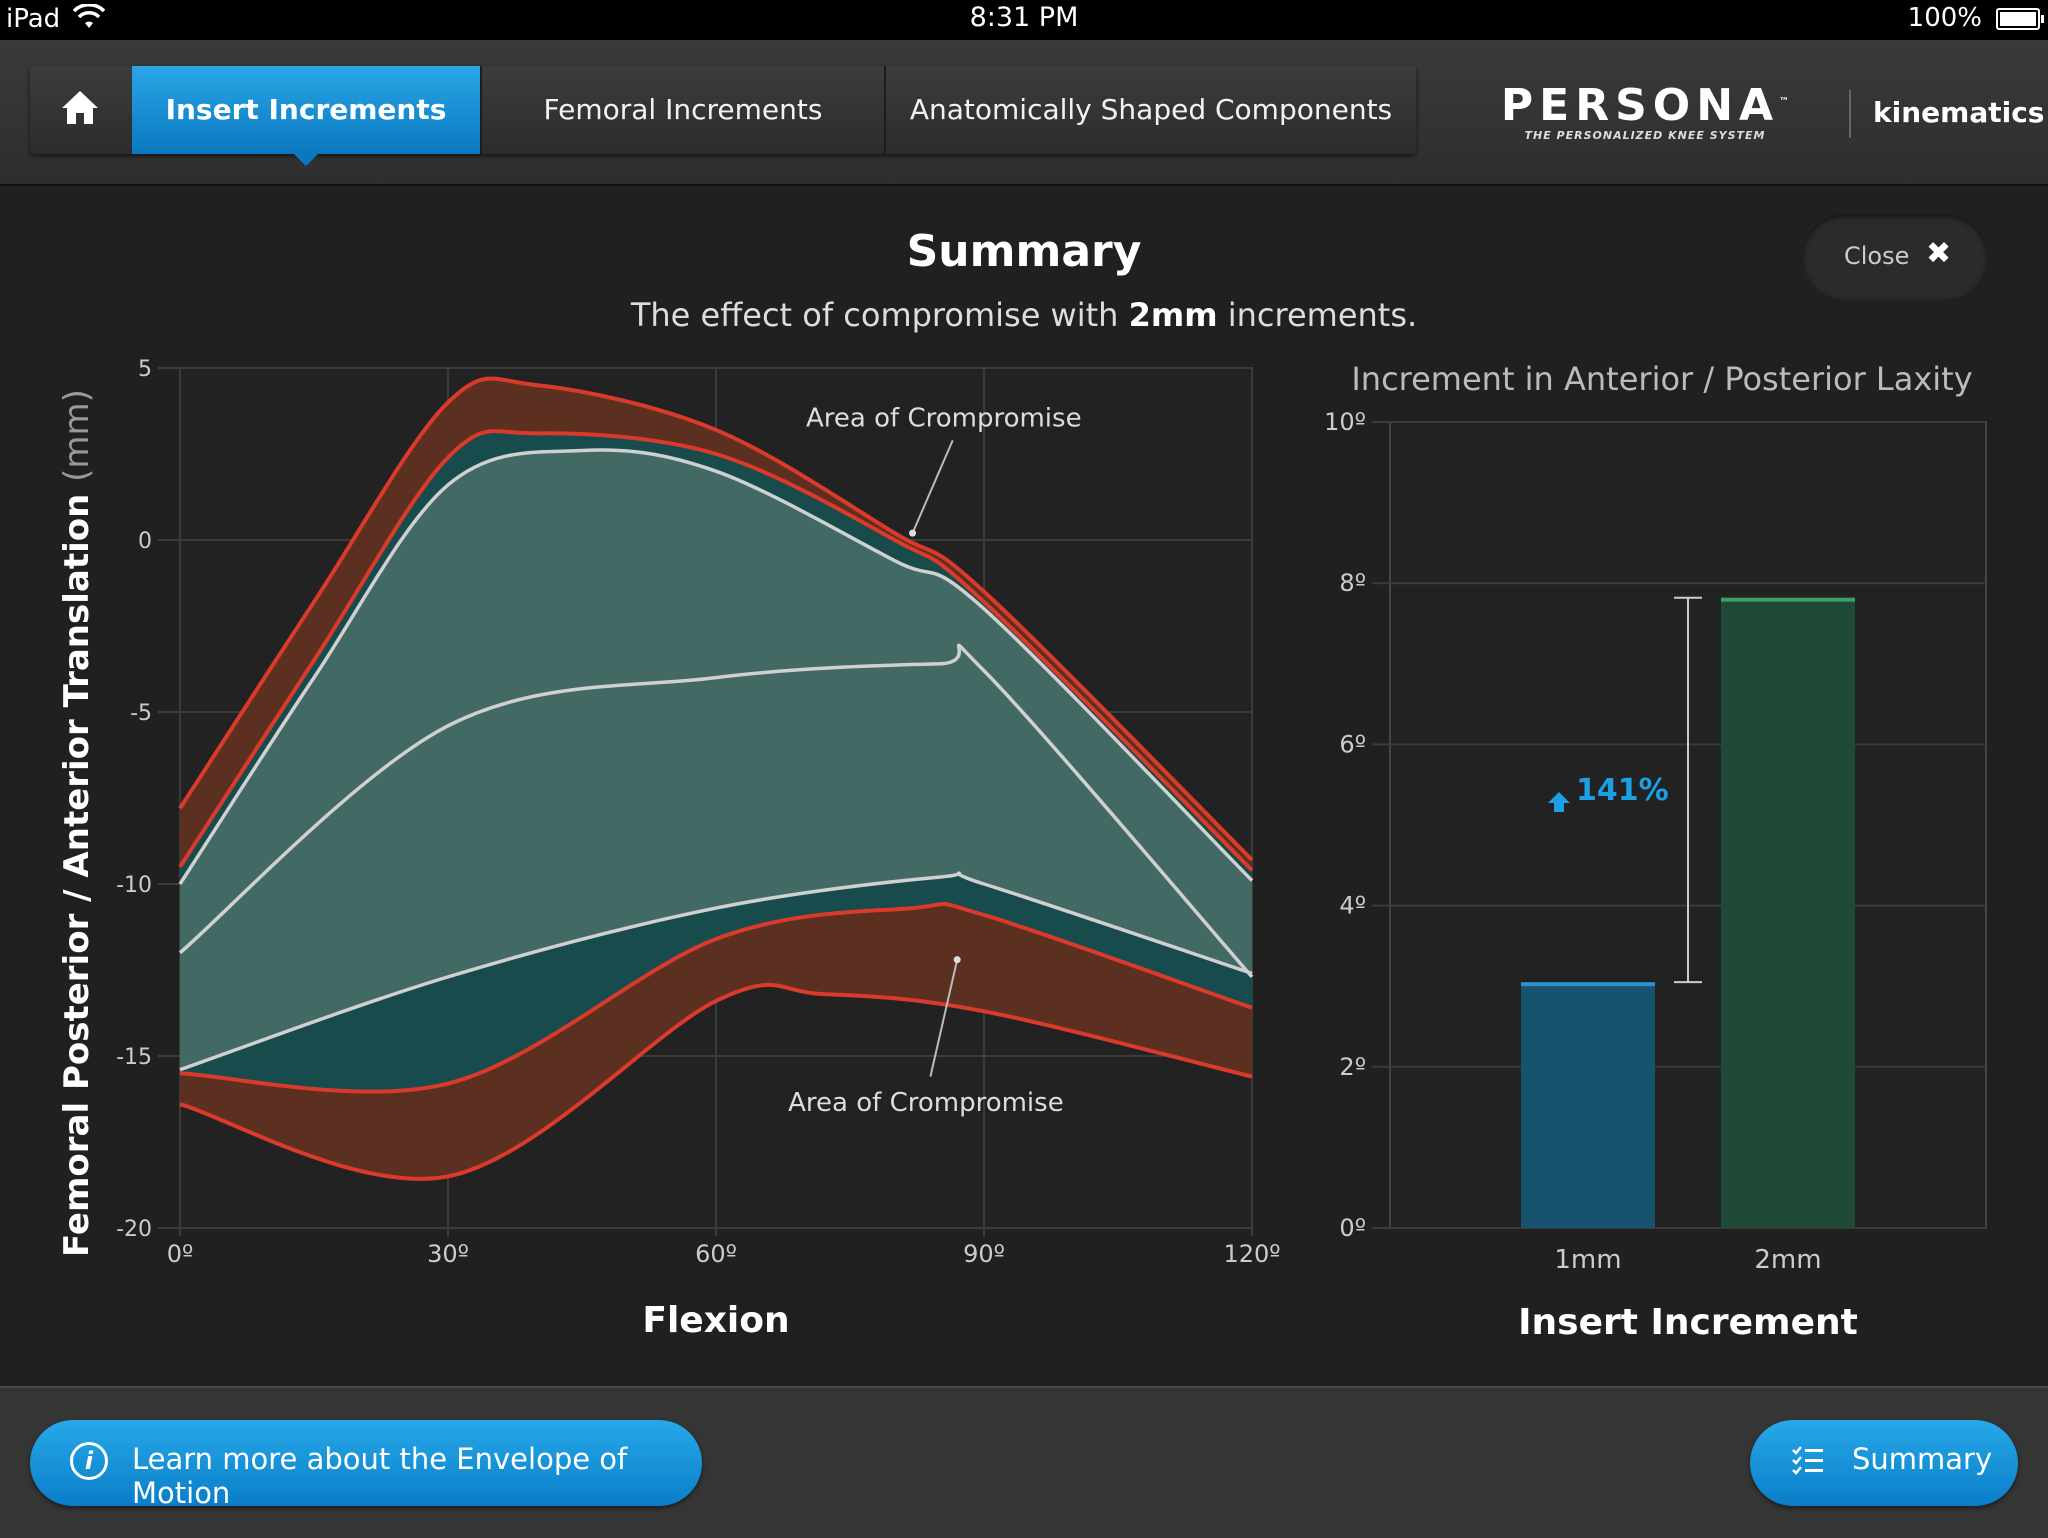 Image resolution: width=2048 pixels, height=1538 pixels. What do you see at coordinates (1352, 744) in the screenshot?
I see `bar-y-tick-label: 6º` at bounding box center [1352, 744].